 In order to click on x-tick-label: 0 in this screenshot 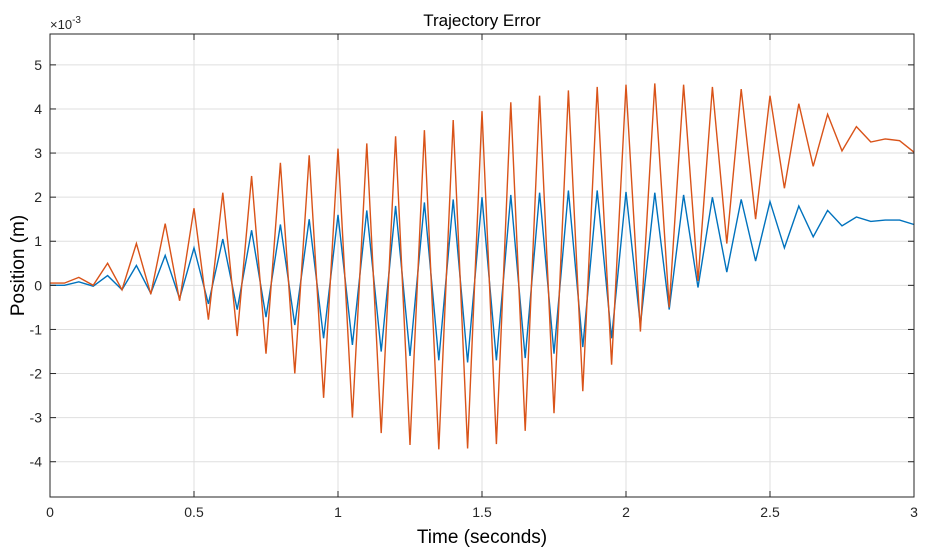, I will do `click(50, 512)`.